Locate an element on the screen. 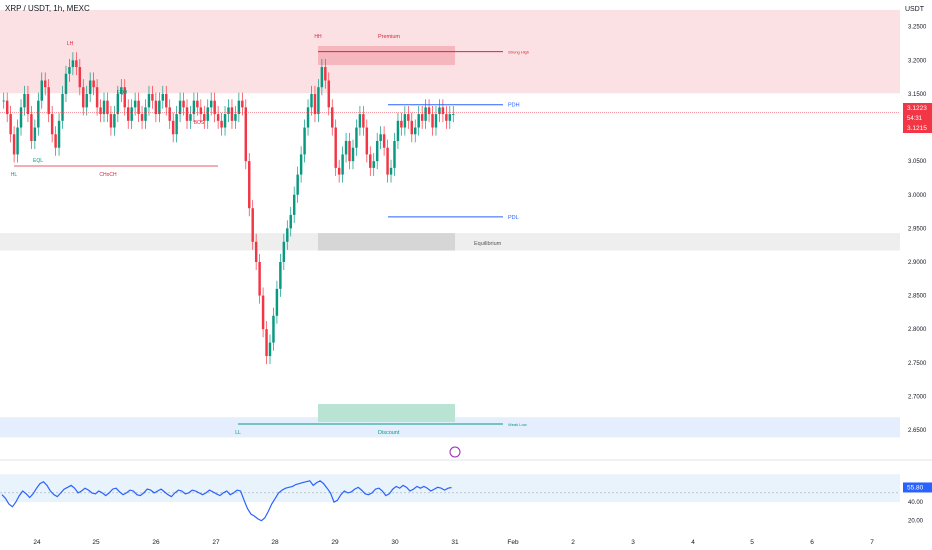  y-tick-label: 2.7000 is located at coordinates (917, 397).